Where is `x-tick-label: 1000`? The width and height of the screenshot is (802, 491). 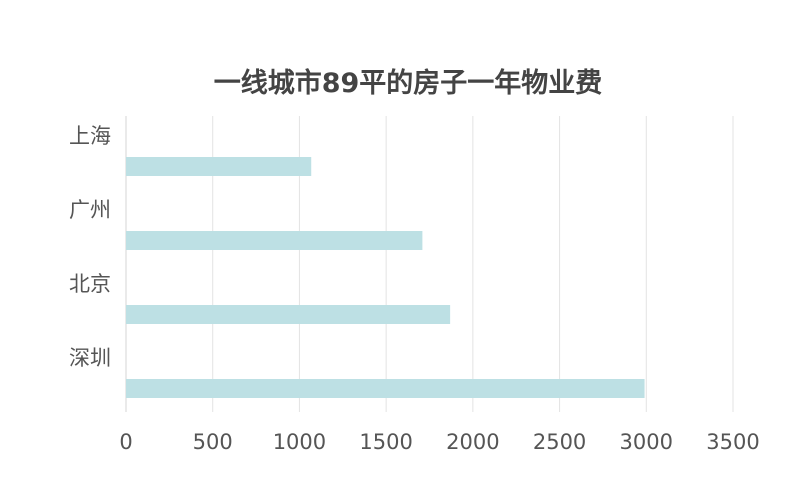
x-tick-label: 1000 is located at coordinates (299, 442).